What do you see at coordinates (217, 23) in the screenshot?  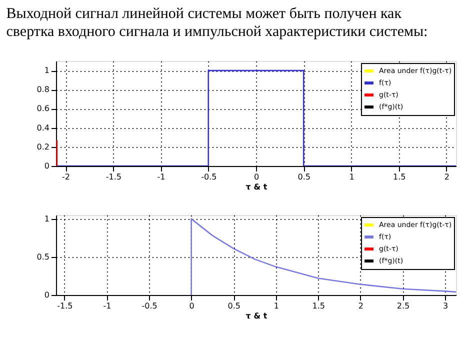 I see `chart-title: Выходной сигнал линейной системы может быть получен как свертка входного сигнала и импульсной характеристики системы:` at bounding box center [217, 23].